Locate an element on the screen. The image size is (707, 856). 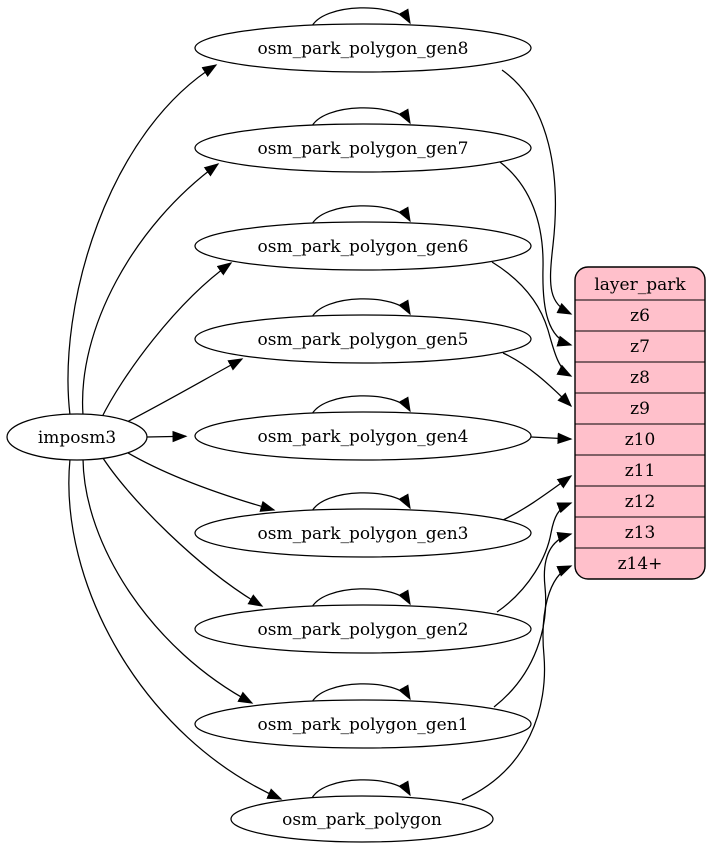
edge-gen5-to-z9 is located at coordinates (537, 380).